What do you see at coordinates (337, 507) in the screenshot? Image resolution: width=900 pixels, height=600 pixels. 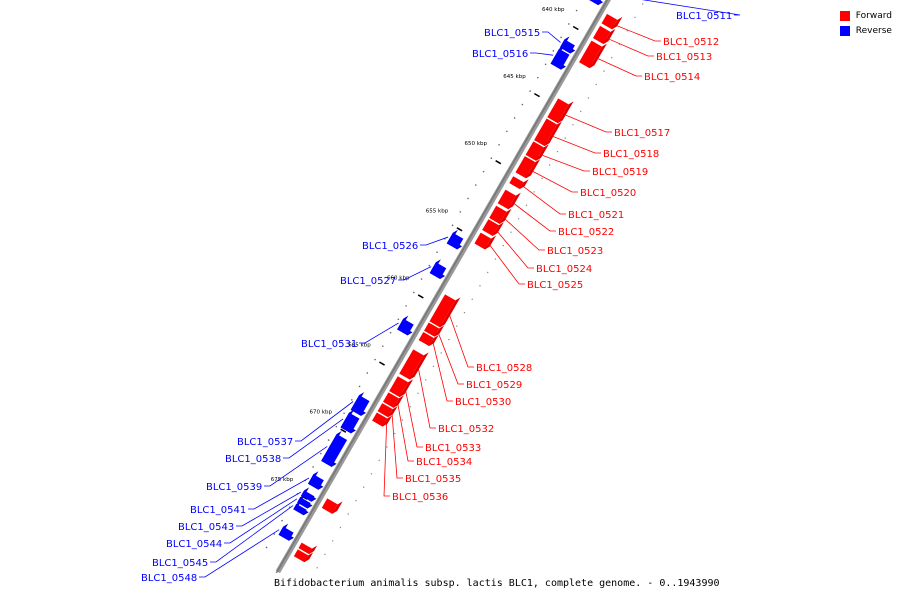 I see `gene-unlabeled-top` at bounding box center [337, 507].